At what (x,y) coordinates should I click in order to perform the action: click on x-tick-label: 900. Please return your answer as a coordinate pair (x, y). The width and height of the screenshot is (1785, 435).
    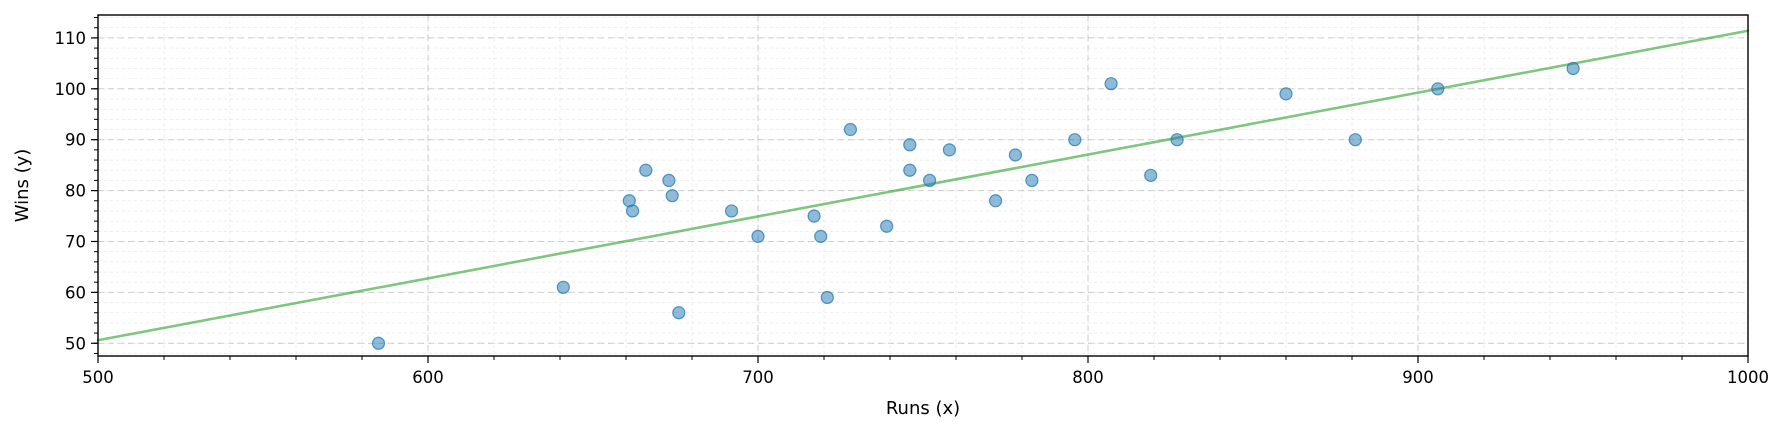
    Looking at the image, I should click on (1418, 377).